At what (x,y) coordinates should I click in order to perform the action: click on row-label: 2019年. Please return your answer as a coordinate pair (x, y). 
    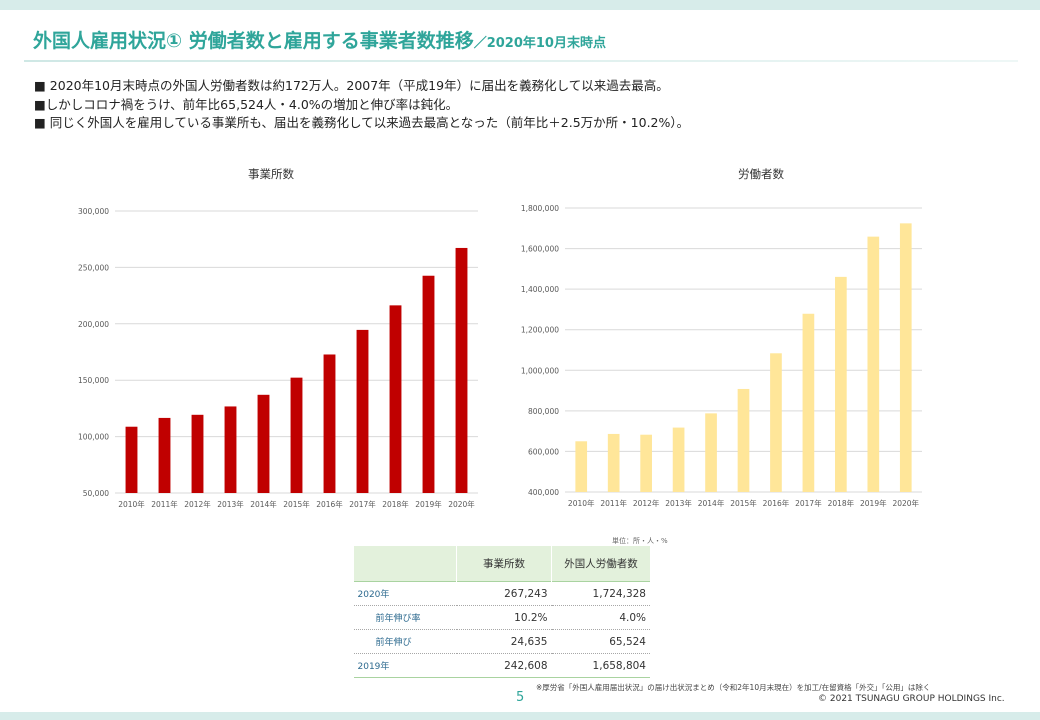
    Looking at the image, I should click on (405, 665).